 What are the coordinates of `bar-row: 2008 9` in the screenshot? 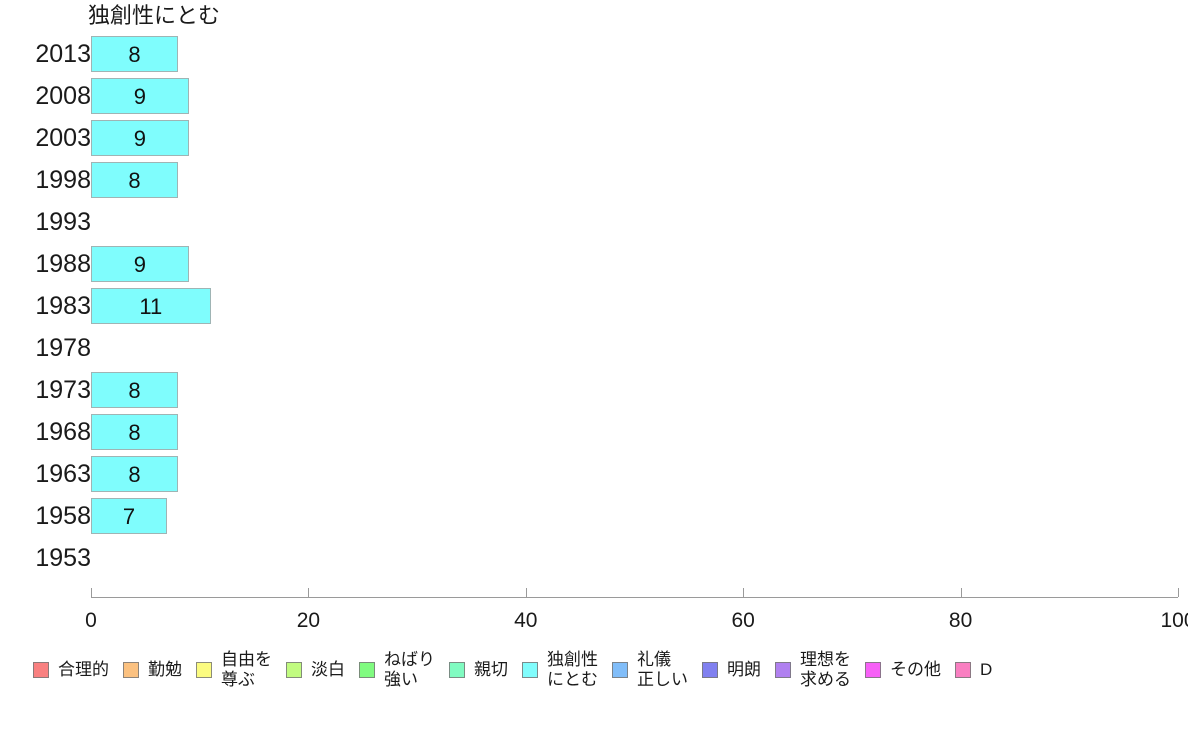 It's located at (594, 96).